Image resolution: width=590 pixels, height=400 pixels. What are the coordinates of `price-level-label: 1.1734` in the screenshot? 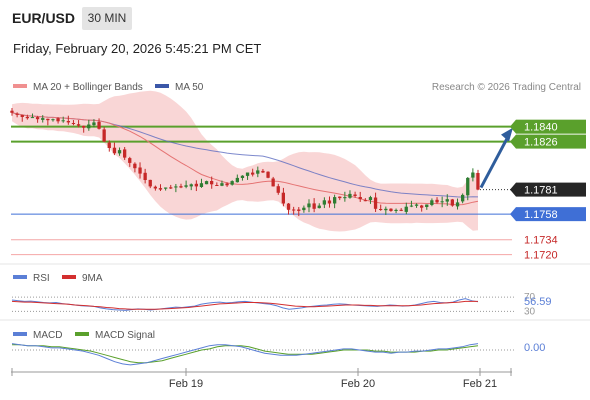 It's located at (541, 241).